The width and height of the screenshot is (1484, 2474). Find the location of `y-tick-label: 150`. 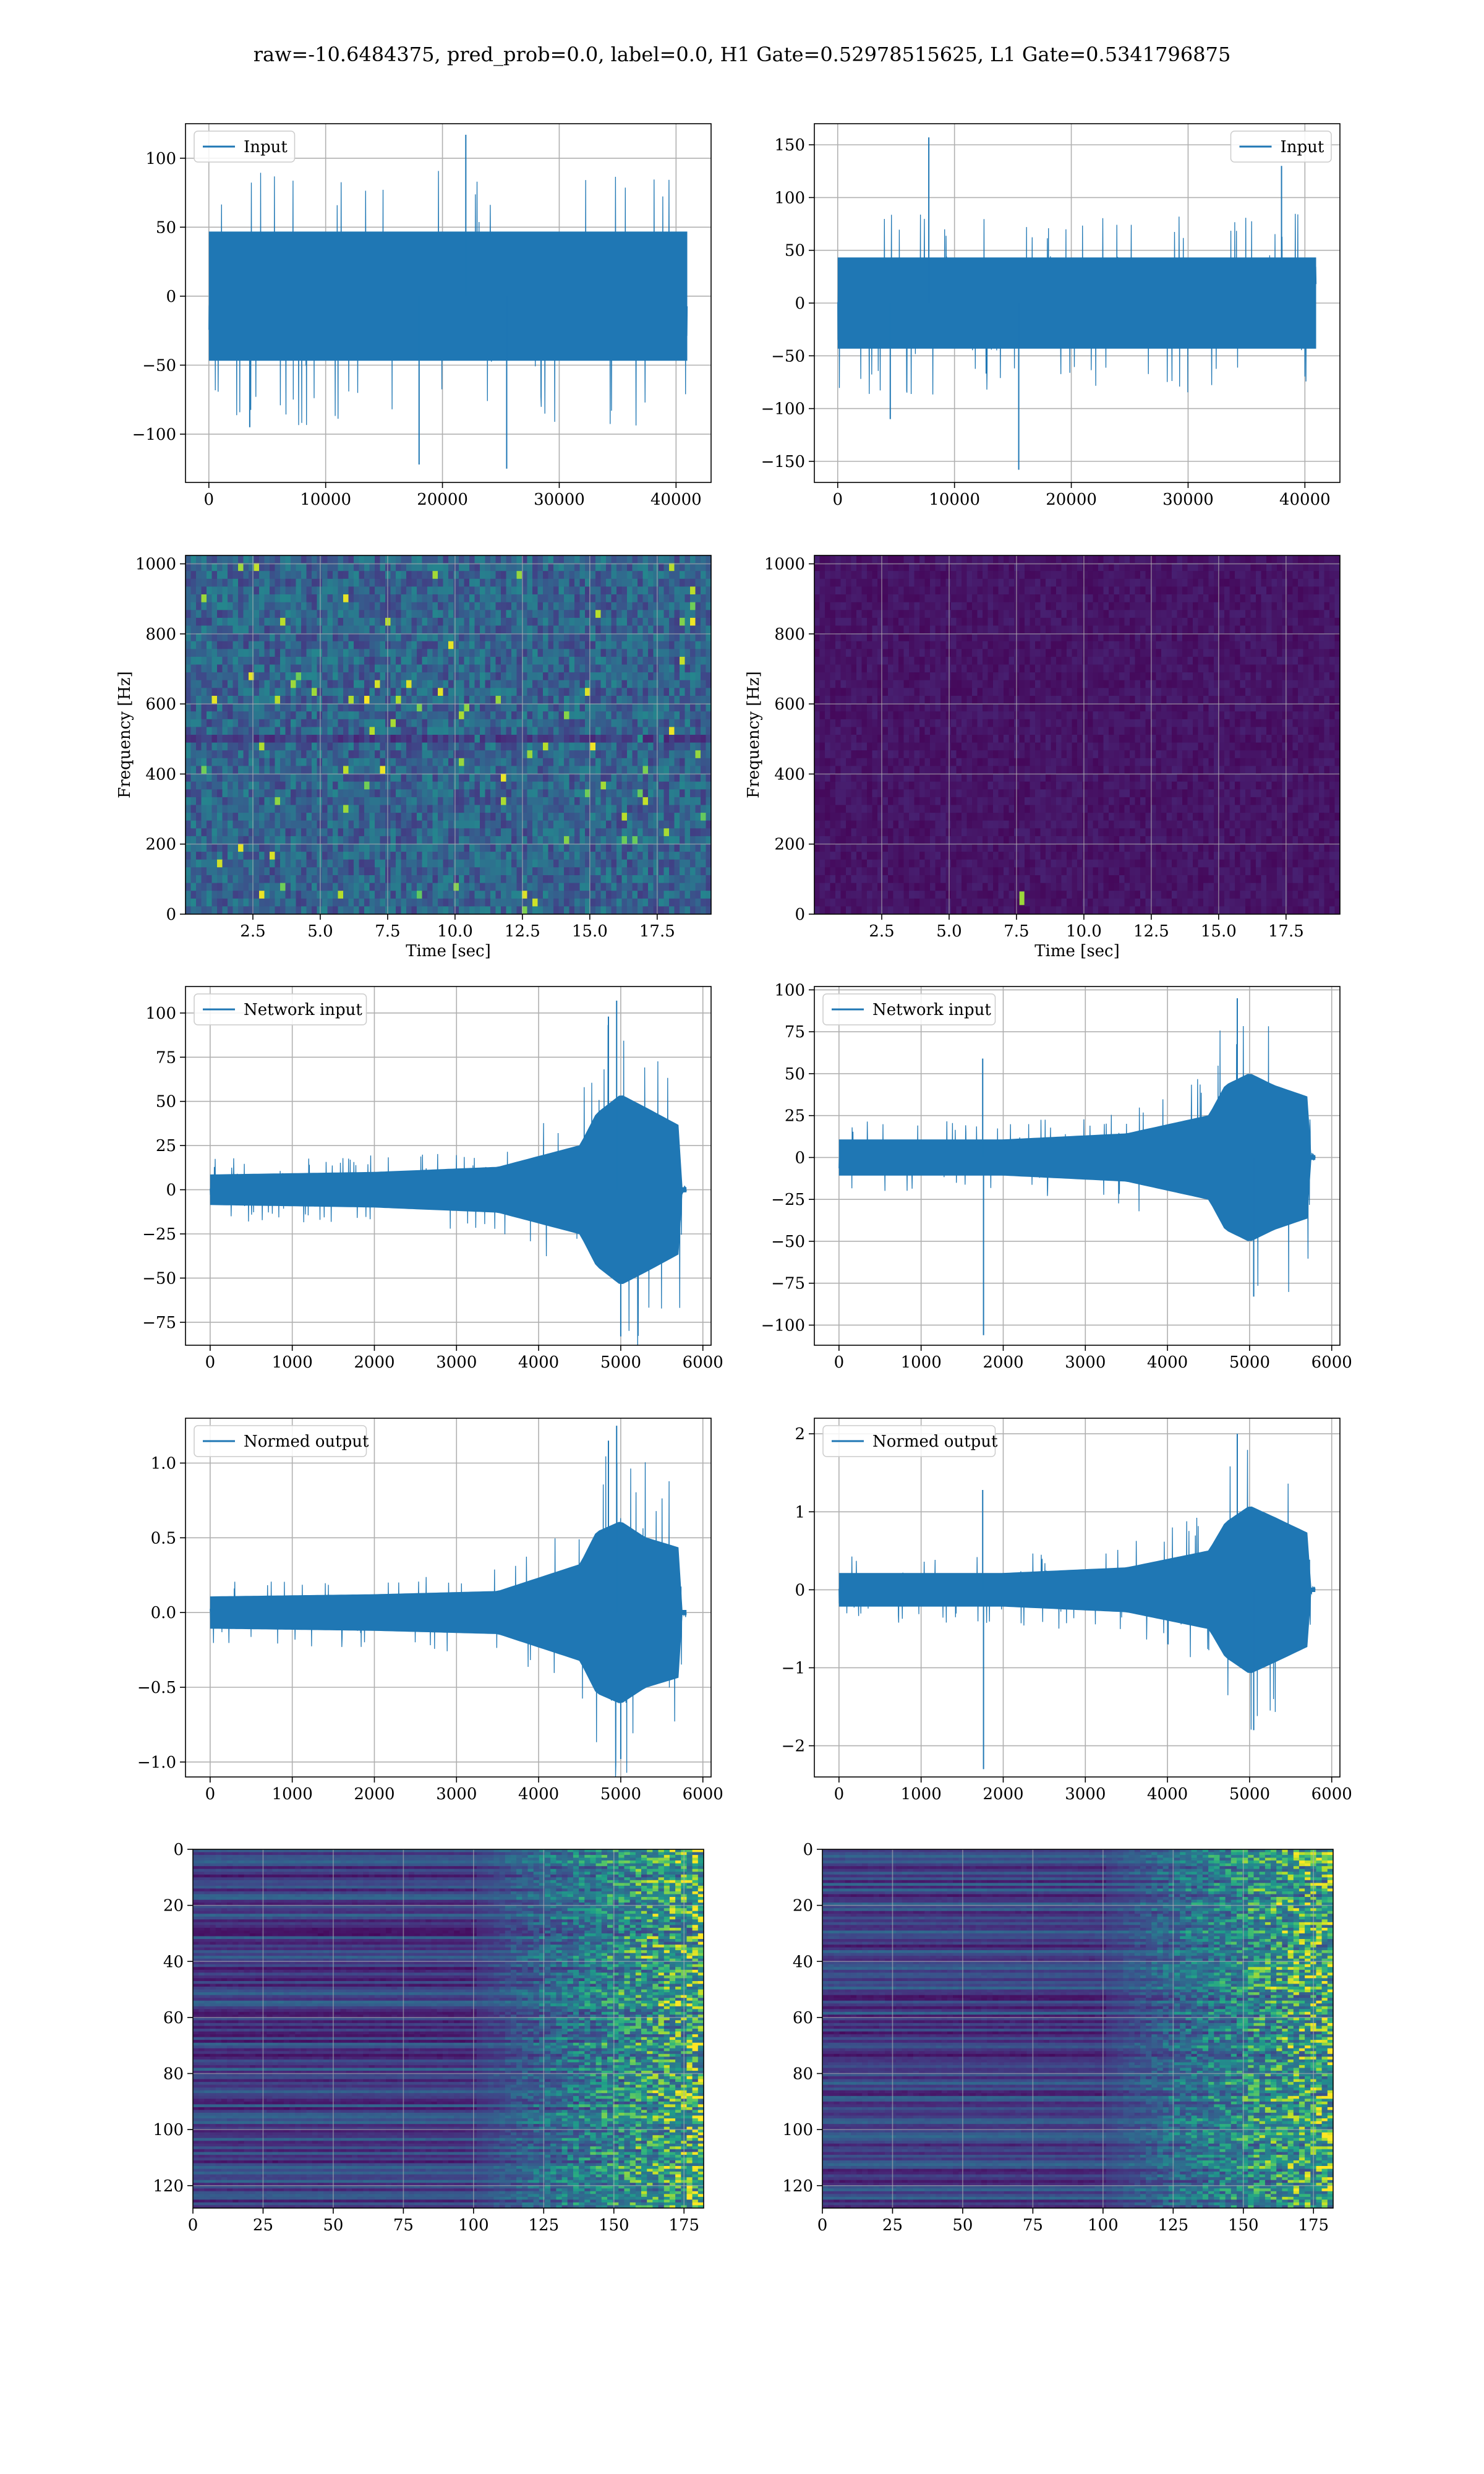

y-tick-label: 150 is located at coordinates (789, 145).